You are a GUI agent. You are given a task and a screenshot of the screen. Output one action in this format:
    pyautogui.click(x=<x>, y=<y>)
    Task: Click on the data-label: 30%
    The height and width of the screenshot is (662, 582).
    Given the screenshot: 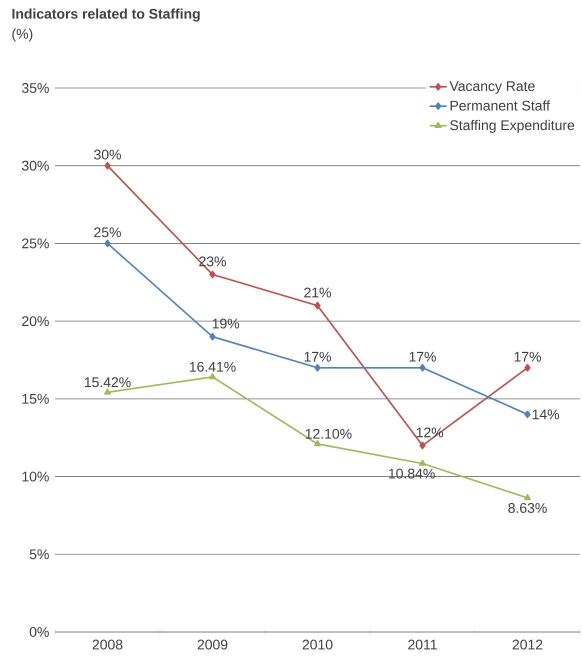 What is the action you would take?
    pyautogui.click(x=107, y=155)
    